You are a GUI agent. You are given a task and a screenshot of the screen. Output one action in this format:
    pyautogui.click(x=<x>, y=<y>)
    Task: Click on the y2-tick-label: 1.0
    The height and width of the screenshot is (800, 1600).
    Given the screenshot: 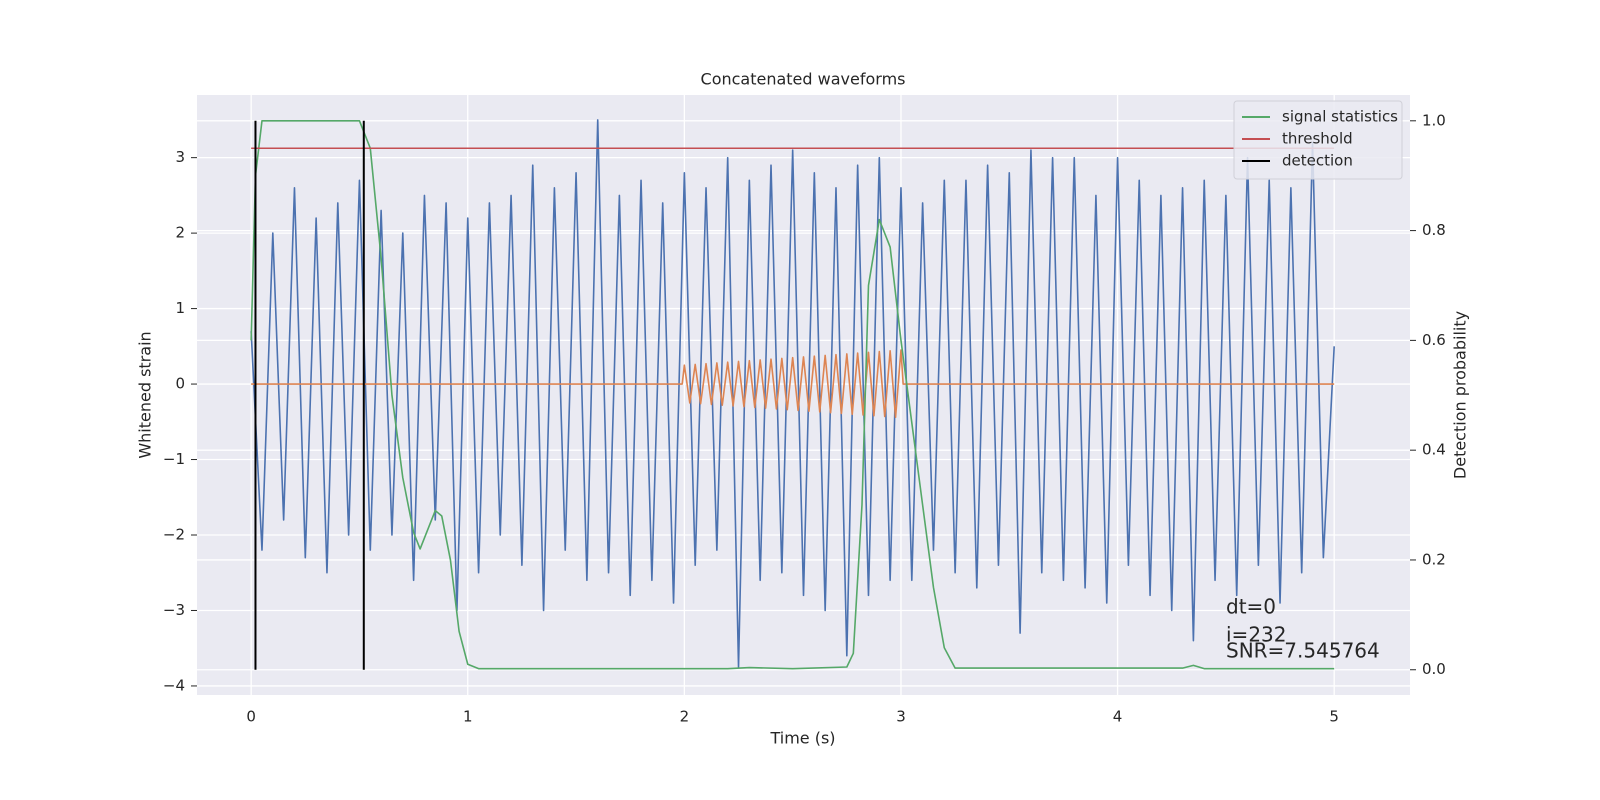 What is the action you would take?
    pyautogui.click(x=1434, y=120)
    